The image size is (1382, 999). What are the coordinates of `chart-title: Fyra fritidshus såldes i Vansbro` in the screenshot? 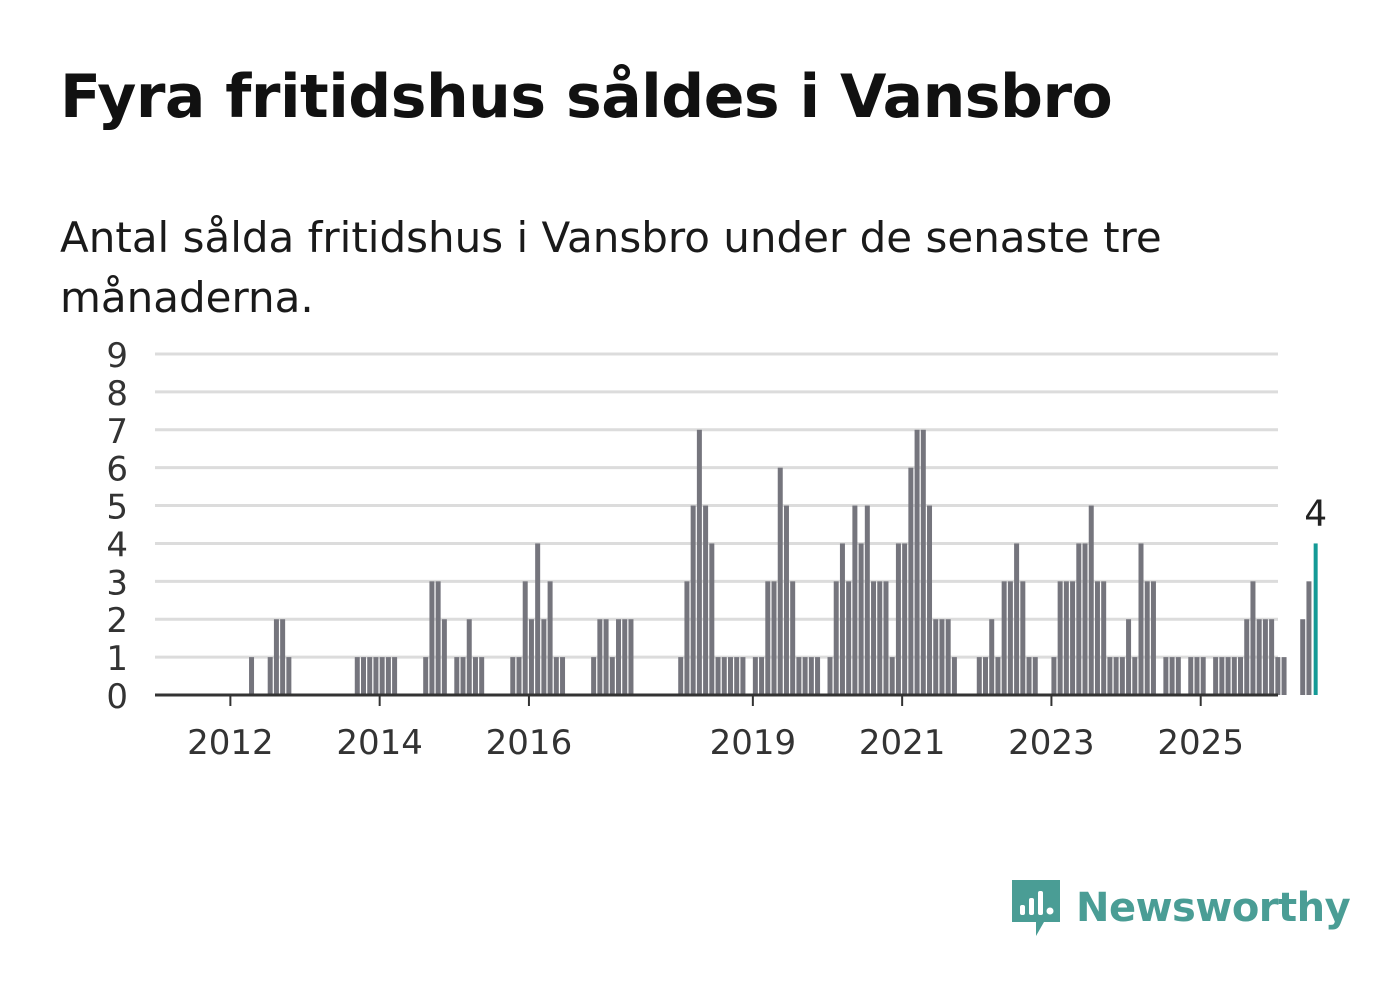 It's located at (586, 97).